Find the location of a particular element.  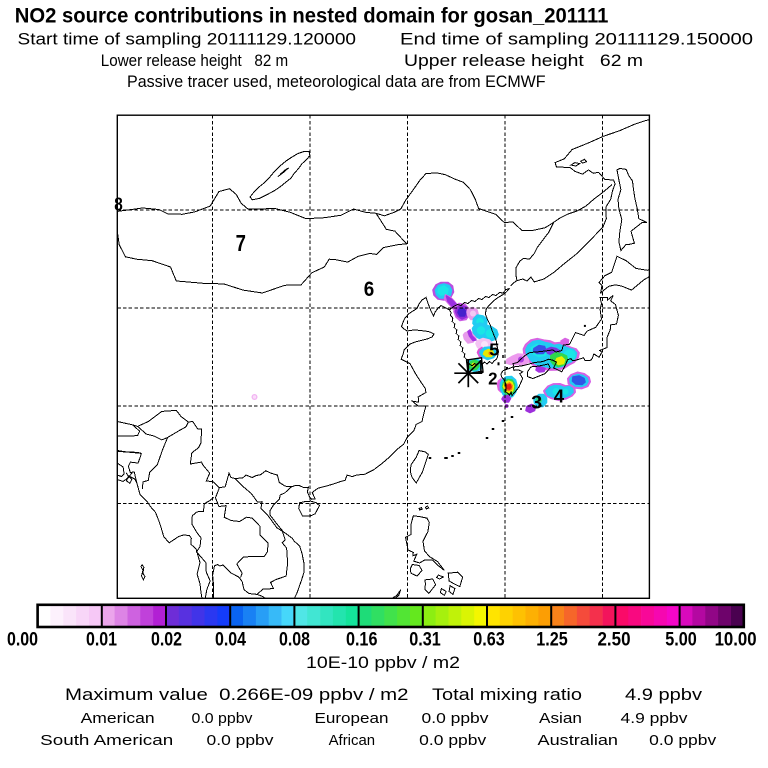

svg-text: 5.00 is located at coordinates (681, 640).